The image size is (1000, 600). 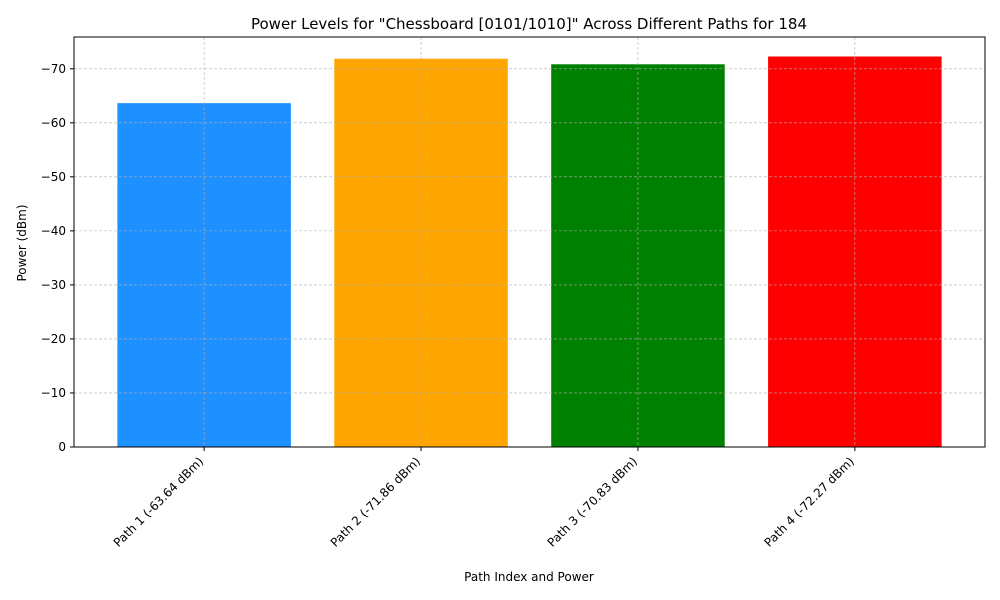 What do you see at coordinates (53, 123) in the screenshot?
I see `y-tick-label: −60` at bounding box center [53, 123].